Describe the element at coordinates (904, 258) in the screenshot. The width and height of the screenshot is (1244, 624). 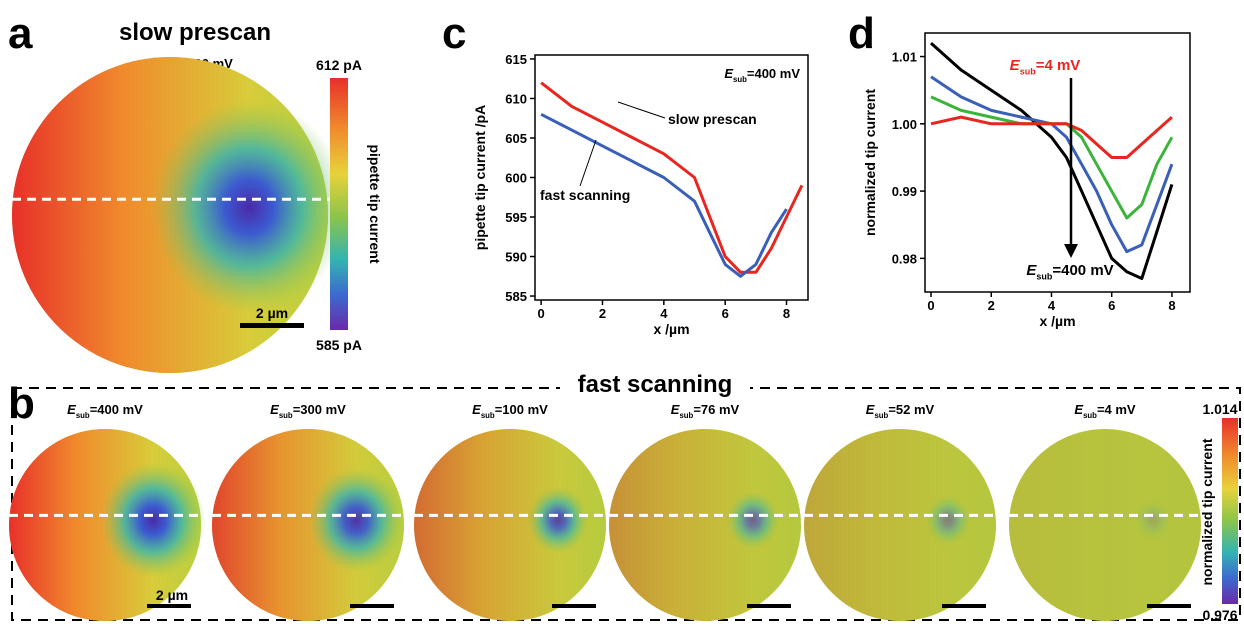
I see `y-tick-label: 0.98` at that location.